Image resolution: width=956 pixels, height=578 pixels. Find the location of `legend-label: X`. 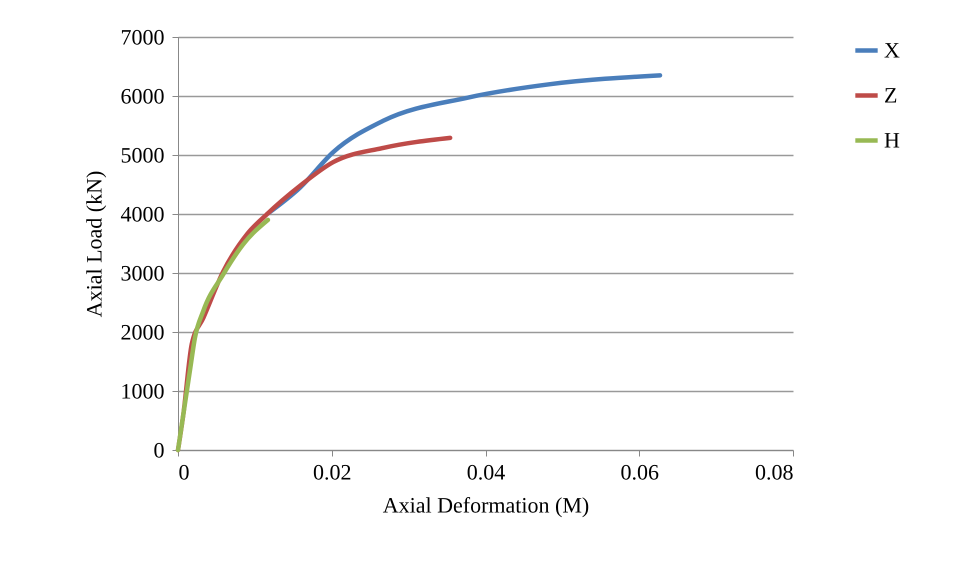

legend-label: X is located at coordinates (892, 50).